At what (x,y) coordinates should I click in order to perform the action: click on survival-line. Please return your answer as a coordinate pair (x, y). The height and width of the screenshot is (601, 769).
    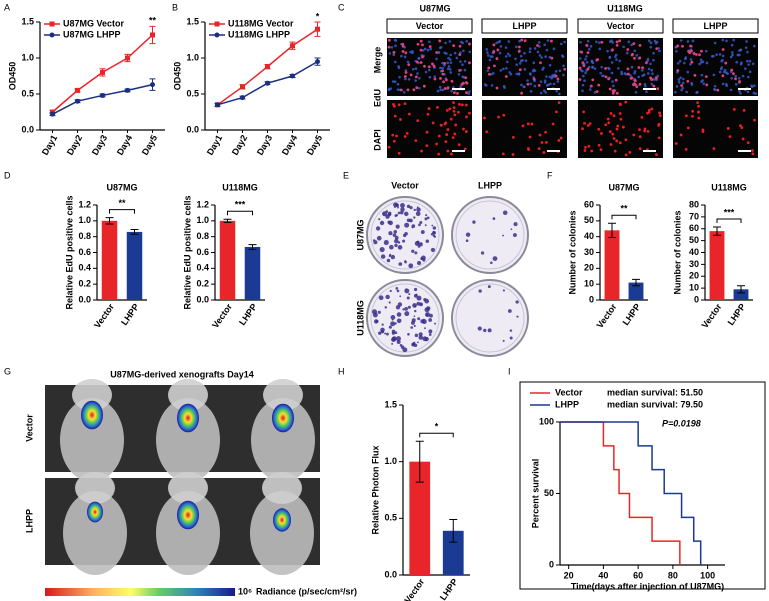
    Looking at the image, I should click on (620, 493).